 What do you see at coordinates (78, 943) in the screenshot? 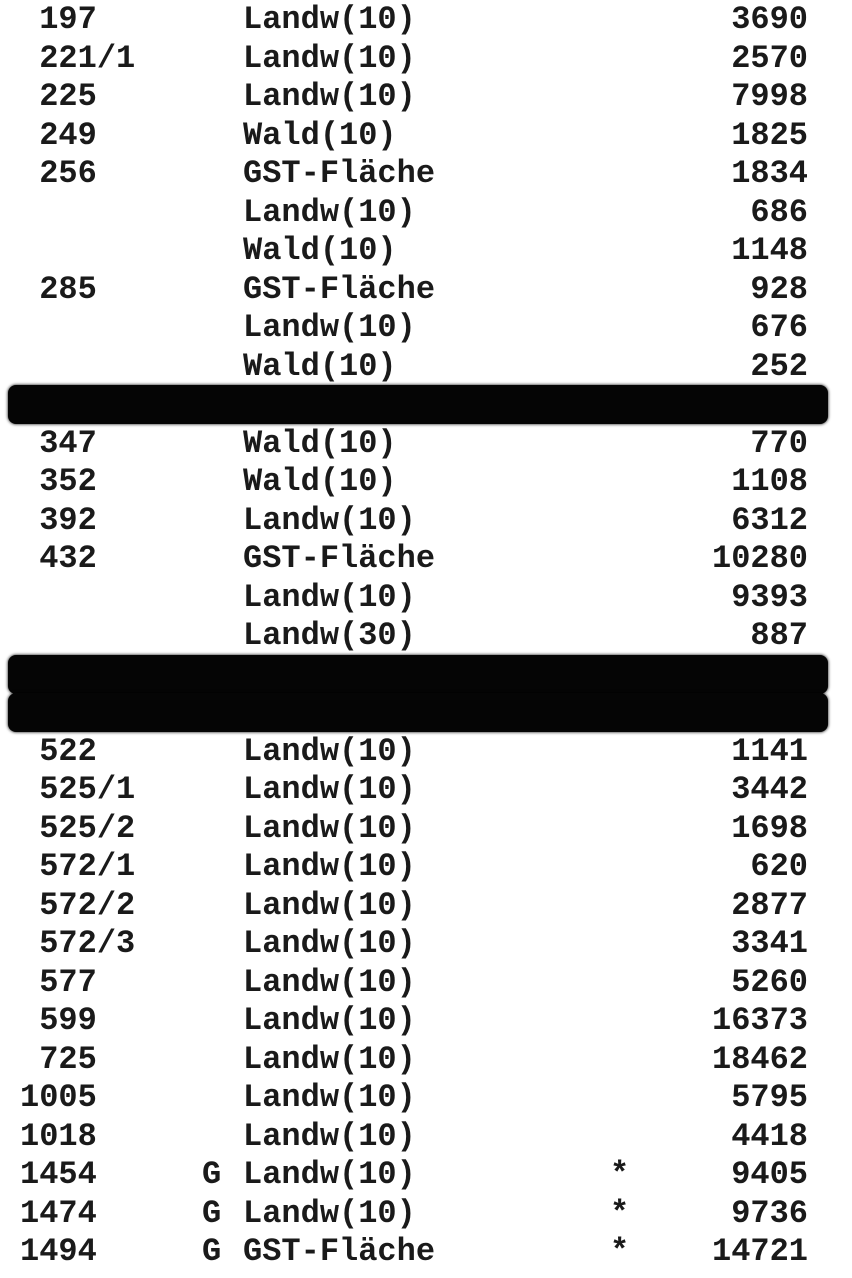
I see `parcel-number: 572/3` at bounding box center [78, 943].